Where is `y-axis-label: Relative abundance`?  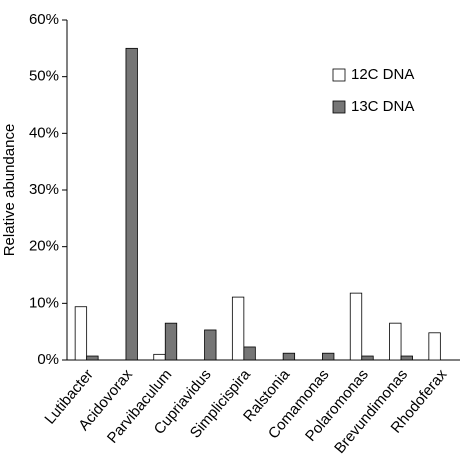
y-axis-label: Relative abundance is located at coordinates (9, 190).